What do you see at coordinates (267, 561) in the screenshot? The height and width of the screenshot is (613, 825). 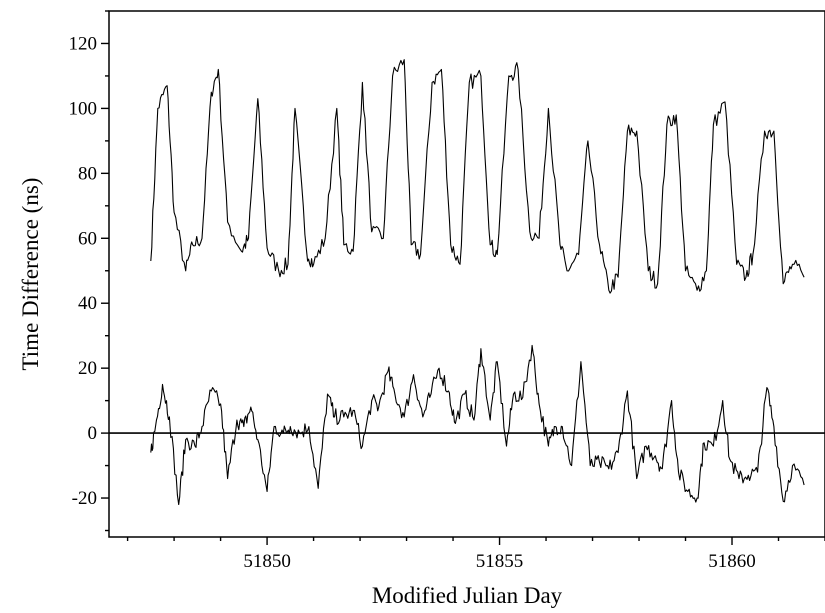 I see `x-tick-label: 51850` at bounding box center [267, 561].